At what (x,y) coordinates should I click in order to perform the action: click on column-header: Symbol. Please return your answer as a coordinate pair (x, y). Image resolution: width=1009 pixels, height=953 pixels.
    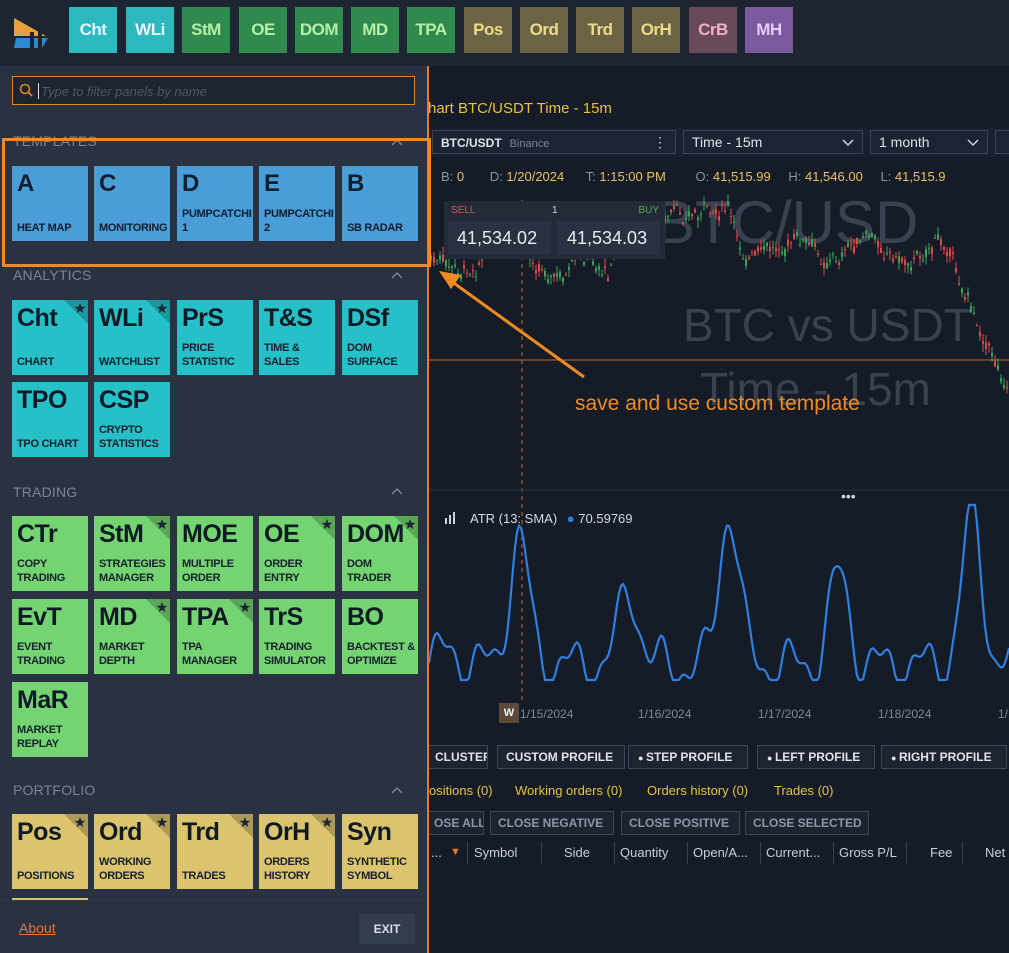
    Looking at the image, I should click on (496, 852).